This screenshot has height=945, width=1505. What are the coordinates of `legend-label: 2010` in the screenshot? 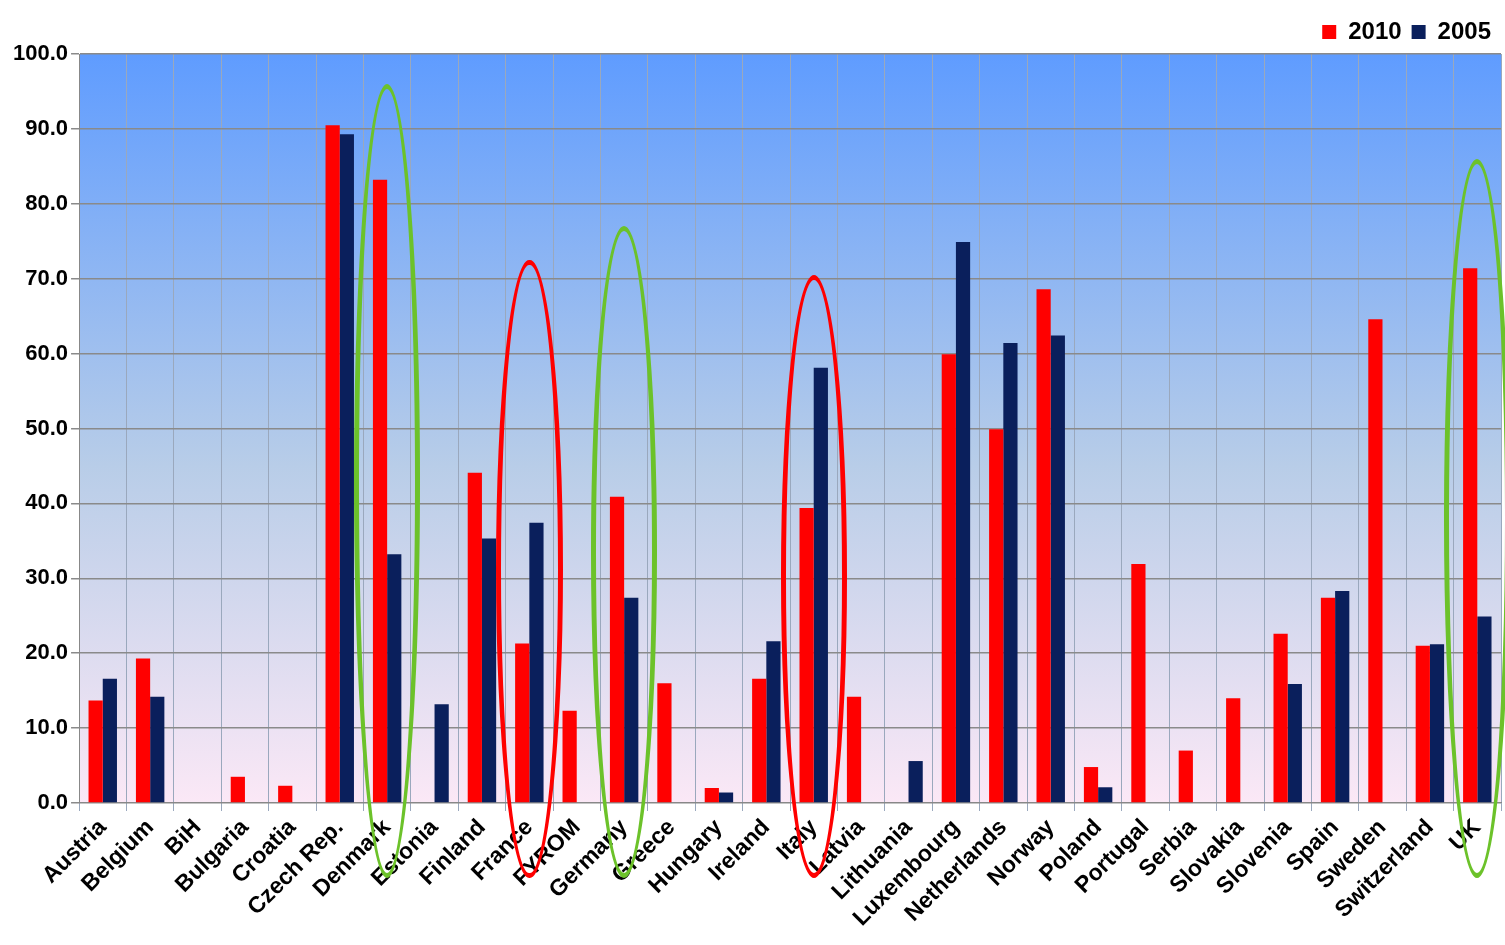 It's located at (1375, 30).